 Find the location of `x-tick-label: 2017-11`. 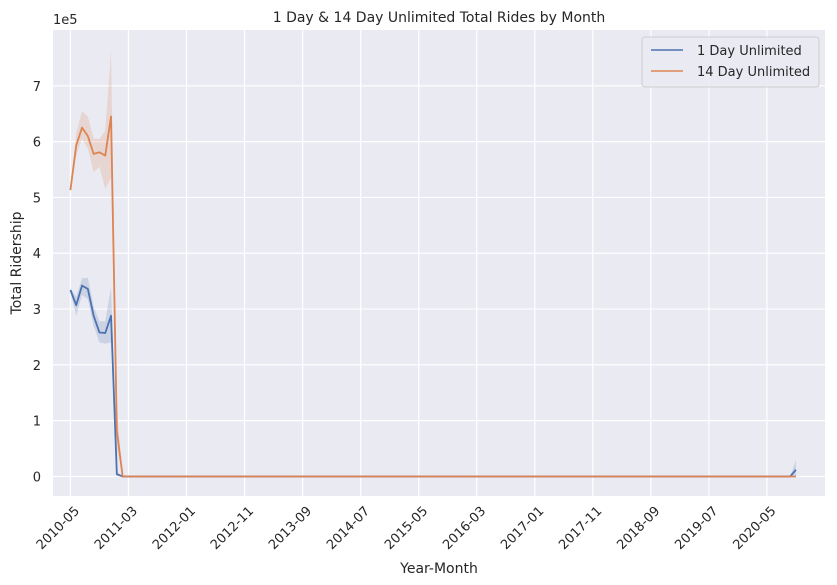

x-tick-label: 2017-11 is located at coordinates (580, 528).